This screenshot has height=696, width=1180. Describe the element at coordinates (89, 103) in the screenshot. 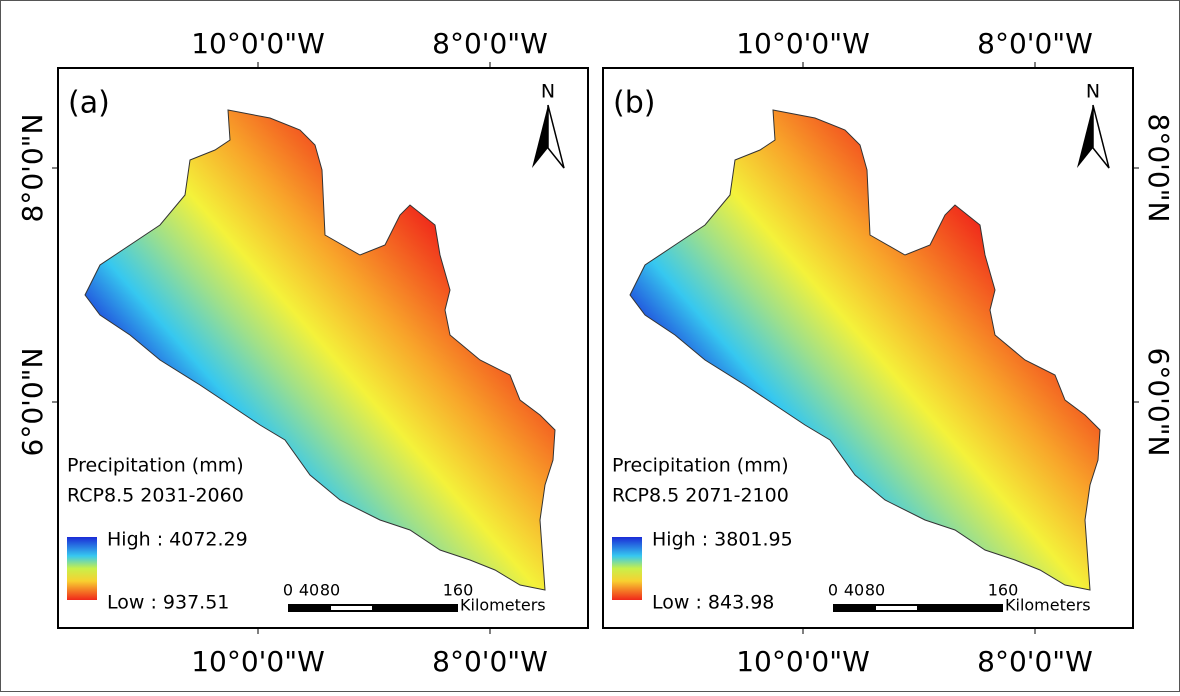

I see `panel-label: (a)` at that location.